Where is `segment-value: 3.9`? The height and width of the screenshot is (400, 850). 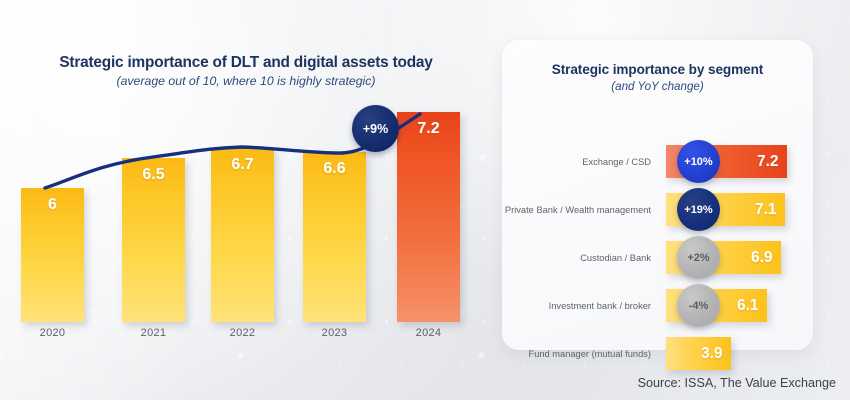 segment-value: 3.9 is located at coordinates (712, 353).